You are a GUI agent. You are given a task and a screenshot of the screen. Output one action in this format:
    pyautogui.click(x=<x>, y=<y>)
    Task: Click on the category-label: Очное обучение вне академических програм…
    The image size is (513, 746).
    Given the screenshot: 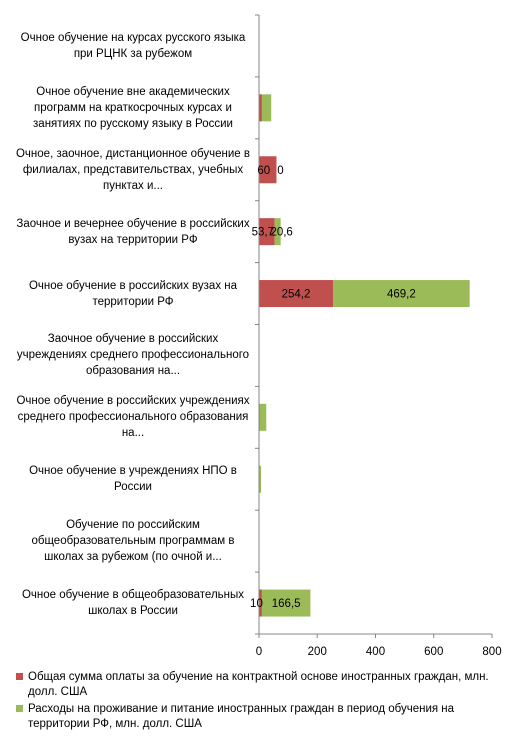 What is the action you would take?
    pyautogui.click(x=133, y=107)
    